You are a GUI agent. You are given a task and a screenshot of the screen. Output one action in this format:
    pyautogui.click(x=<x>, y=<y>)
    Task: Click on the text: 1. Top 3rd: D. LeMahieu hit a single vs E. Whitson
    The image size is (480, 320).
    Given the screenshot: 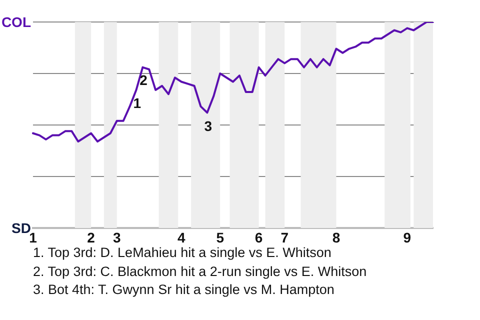 What is the action you would take?
    pyautogui.click(x=182, y=253)
    